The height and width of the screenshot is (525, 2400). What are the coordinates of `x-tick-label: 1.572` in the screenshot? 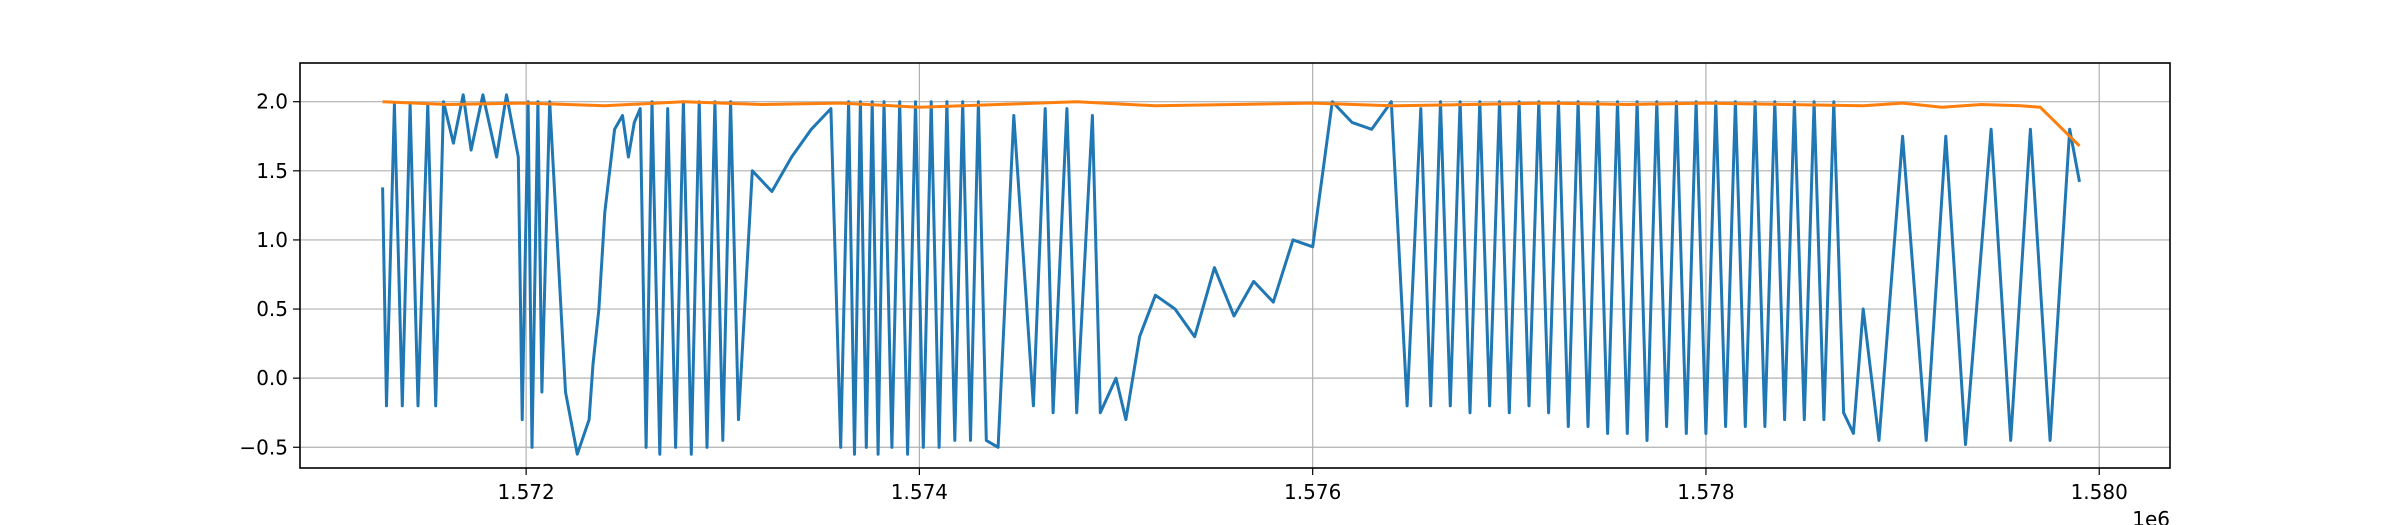 It's located at (525, 492).